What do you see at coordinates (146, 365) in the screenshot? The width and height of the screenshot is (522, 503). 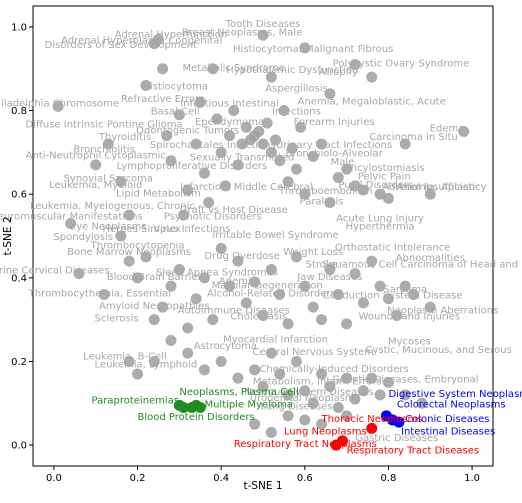 I see `gray-point-label: Leukemia, Lymphoid` at bounding box center [146, 365].